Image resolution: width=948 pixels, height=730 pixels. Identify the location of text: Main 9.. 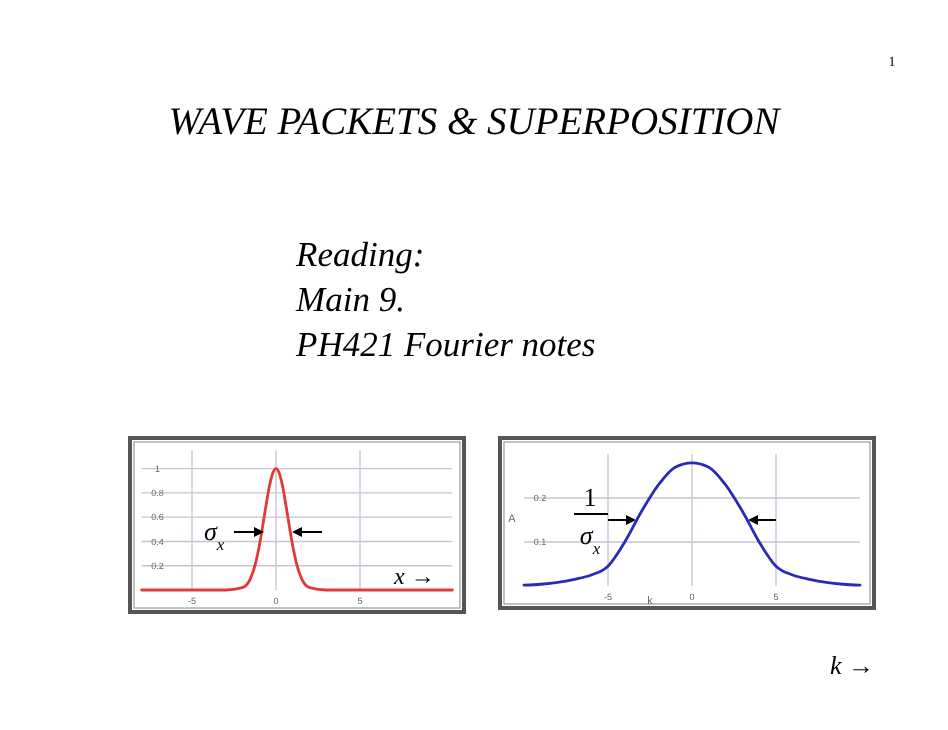
(349, 299).